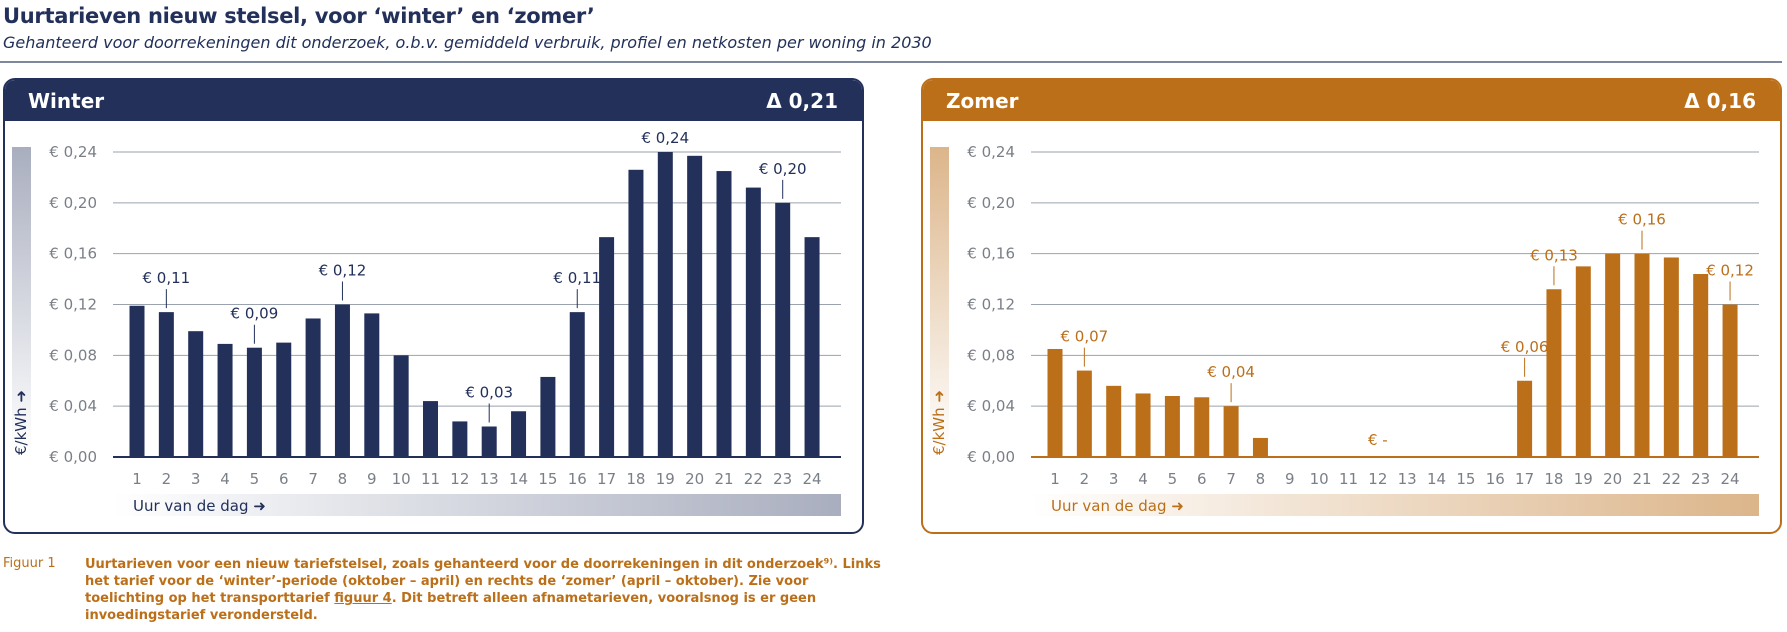 Image resolution: width=1787 pixels, height=632 pixels. What do you see at coordinates (1554, 255) in the screenshot?
I see `annotation-label: € 0,13` at bounding box center [1554, 255].